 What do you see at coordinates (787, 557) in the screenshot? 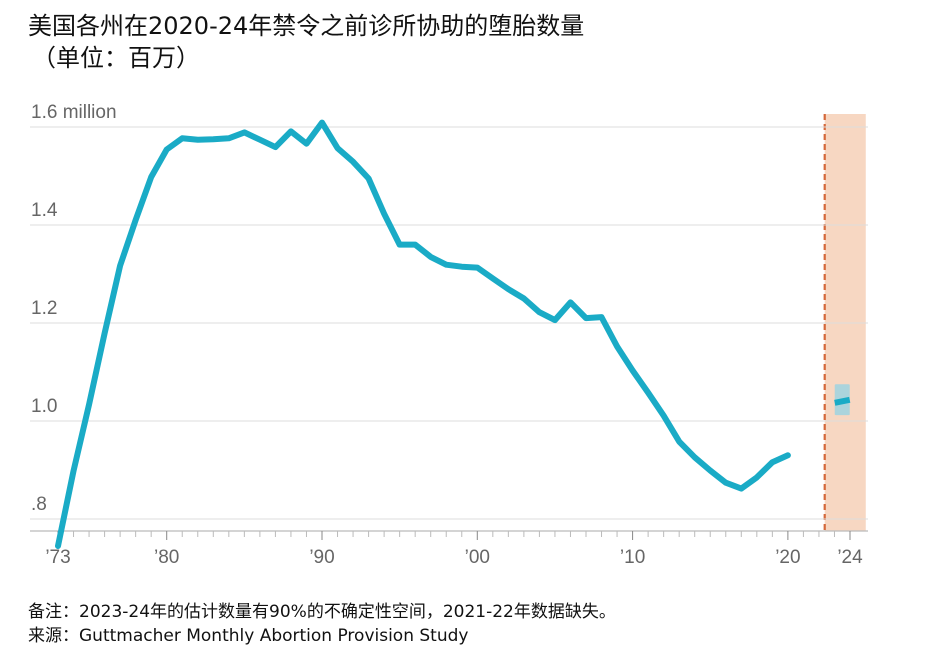
I see `x-tick-label: ’20` at bounding box center [787, 557].